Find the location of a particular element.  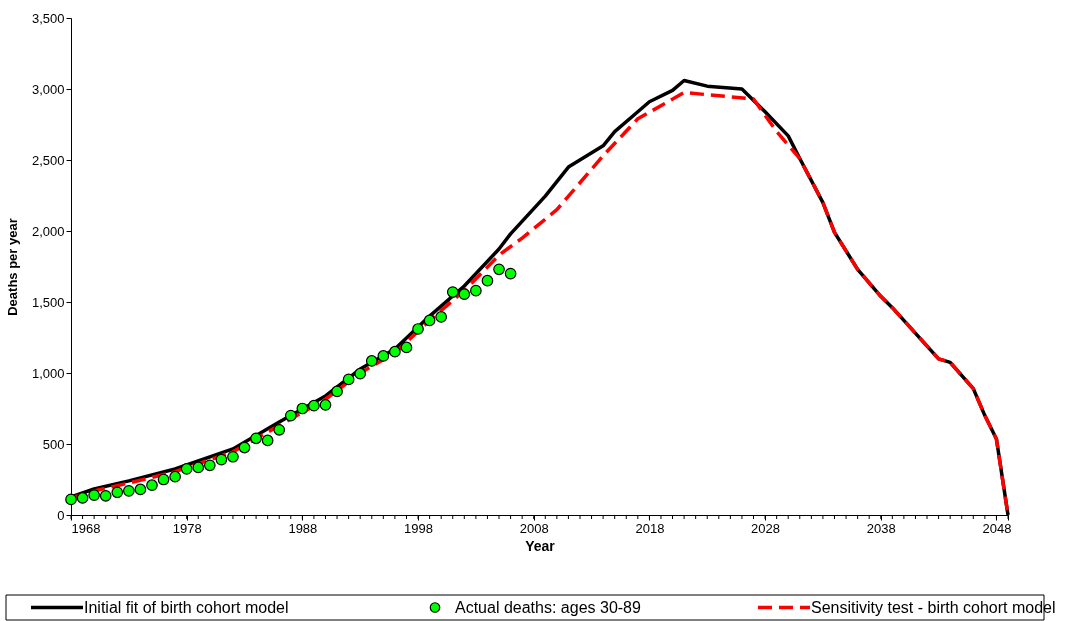

y-tick-label: 500 is located at coordinates (53, 444).